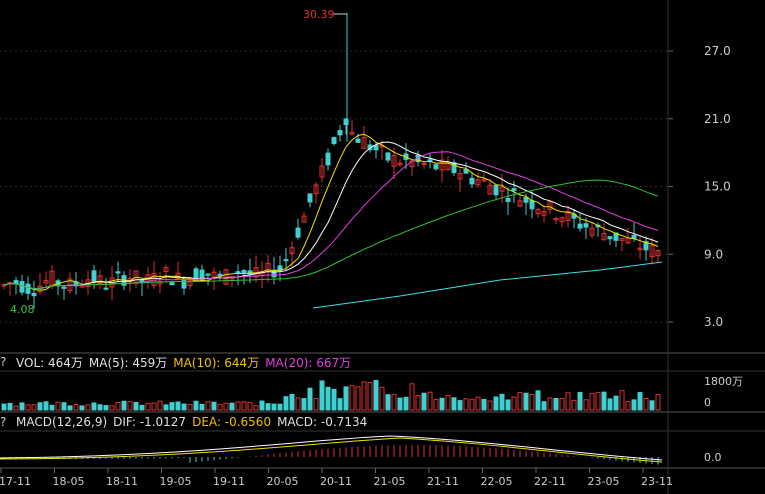 The height and width of the screenshot is (494, 765). What do you see at coordinates (372, 393) in the screenshot?
I see `volume-bars: 1800万 0` at bounding box center [372, 393].